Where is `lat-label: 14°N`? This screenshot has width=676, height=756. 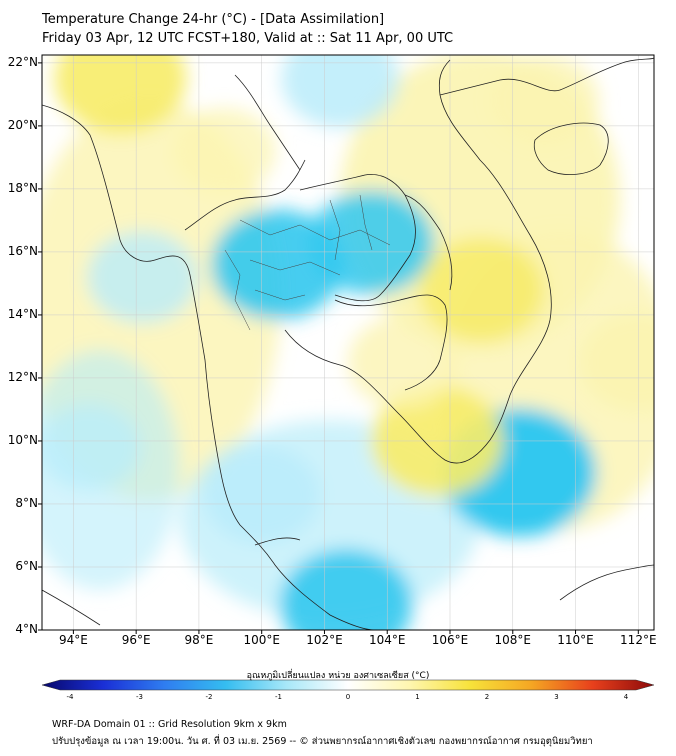
lat-label: 14°N is located at coordinates (22, 313).